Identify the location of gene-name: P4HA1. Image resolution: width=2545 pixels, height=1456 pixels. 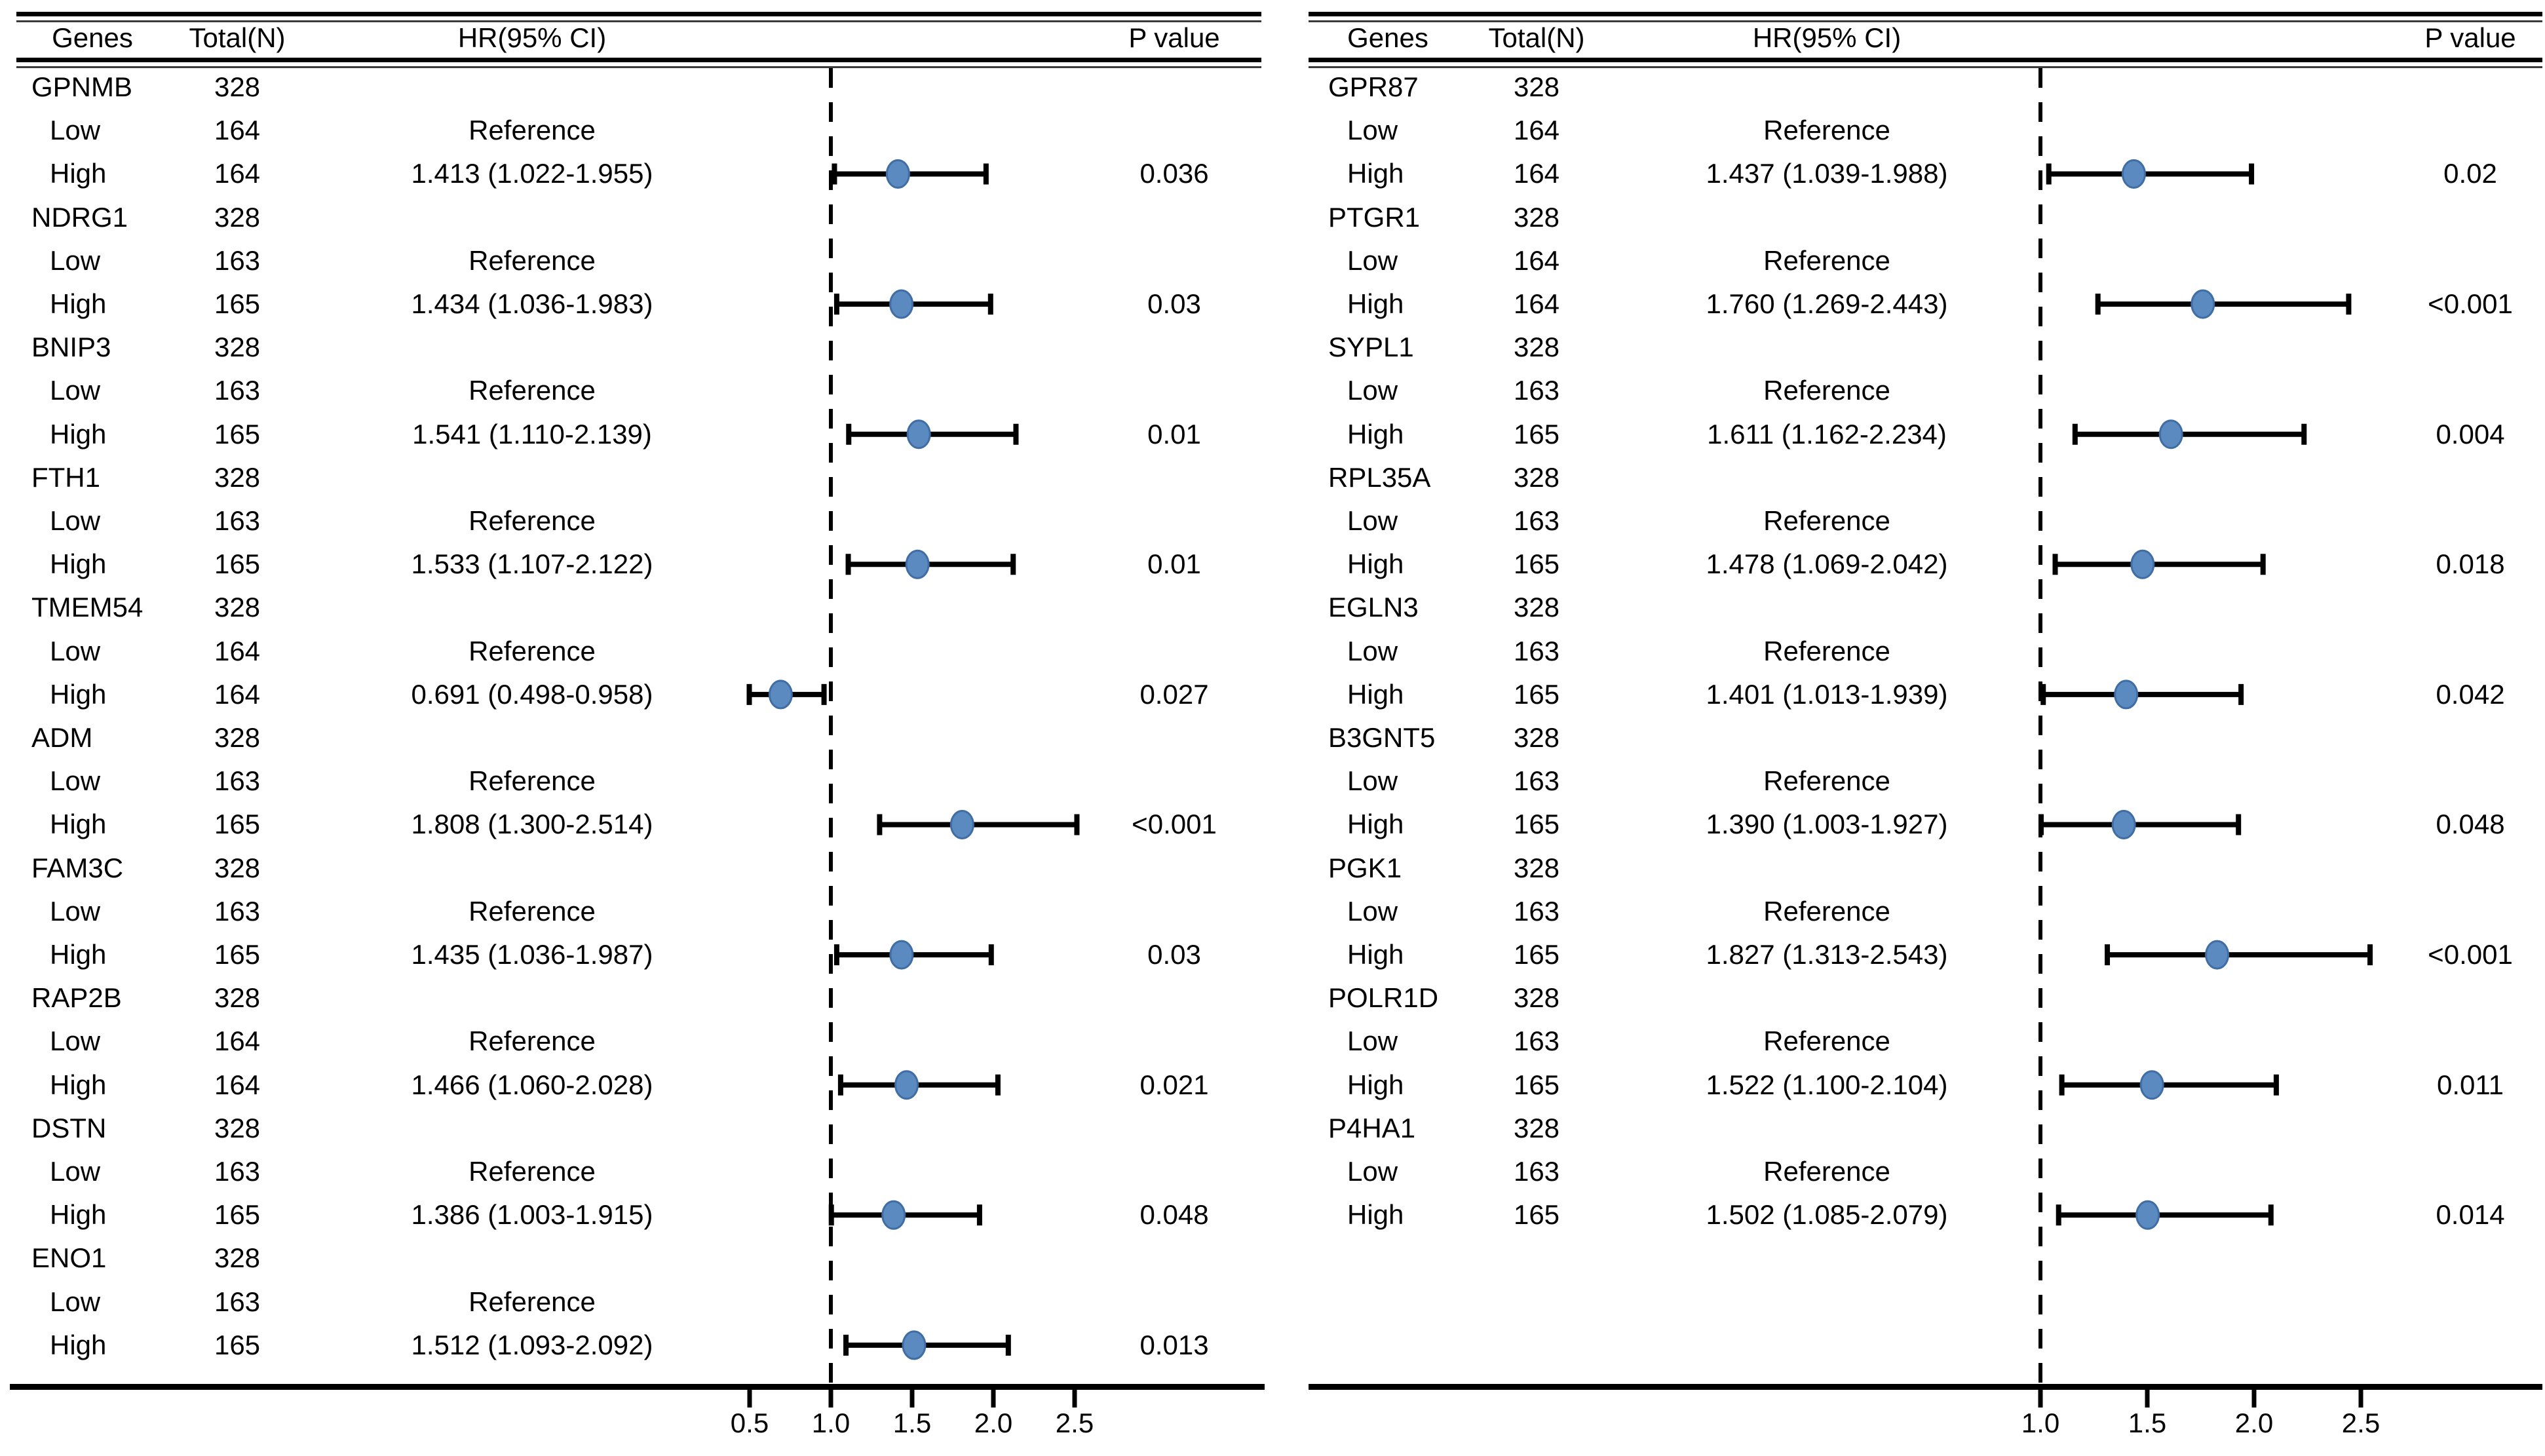
(1372, 1127).